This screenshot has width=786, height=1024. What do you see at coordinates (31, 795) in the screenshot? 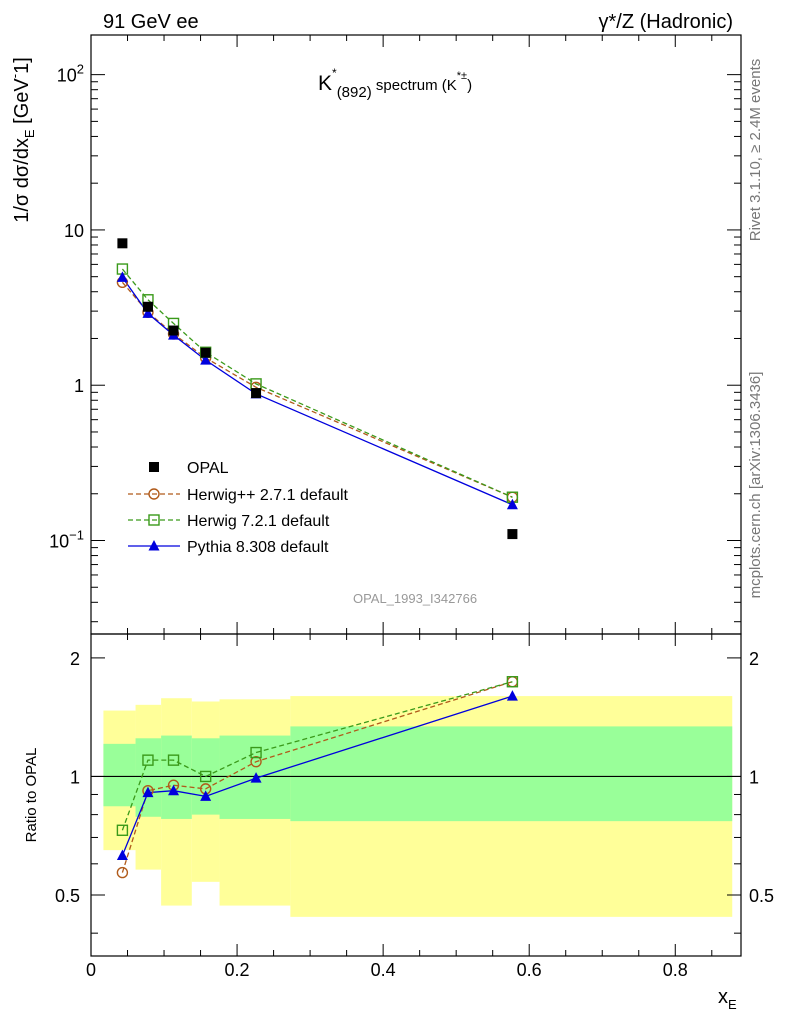
I see `ratio-y-axis-label: Ratio to OPAL` at bounding box center [31, 795].